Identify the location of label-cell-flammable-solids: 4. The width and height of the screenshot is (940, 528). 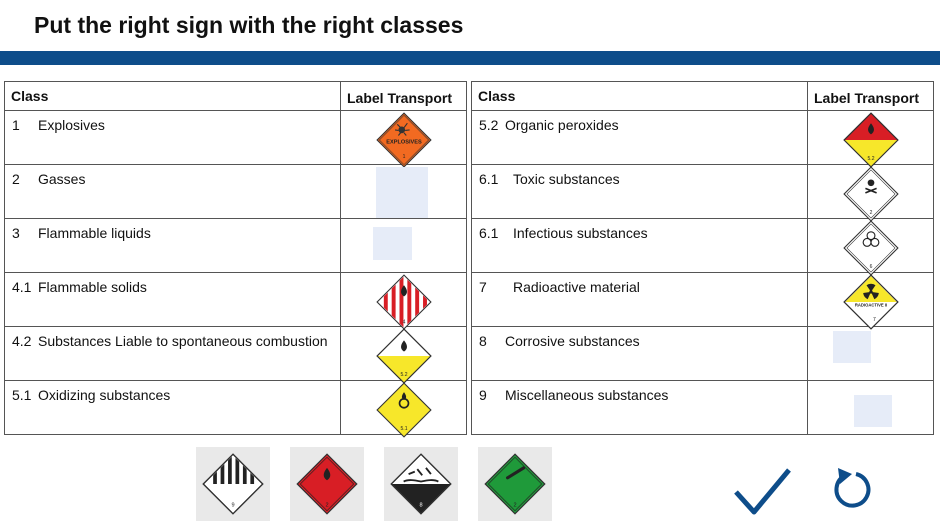
(403, 301).